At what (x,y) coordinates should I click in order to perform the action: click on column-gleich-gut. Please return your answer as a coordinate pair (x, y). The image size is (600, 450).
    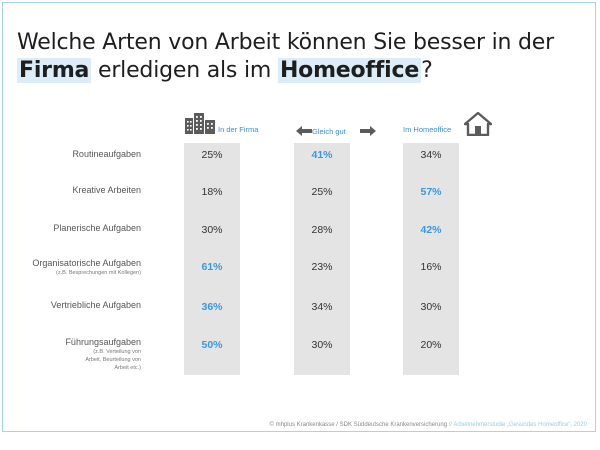
    Looking at the image, I should click on (322, 259).